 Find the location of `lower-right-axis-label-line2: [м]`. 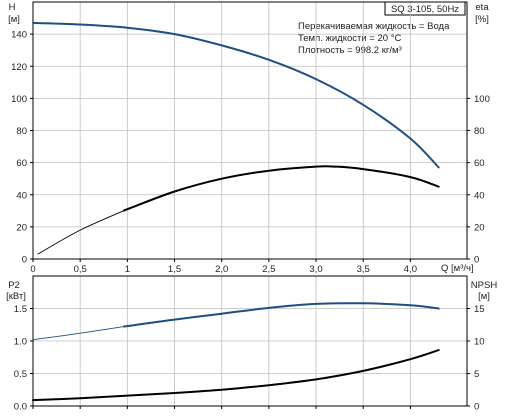

lower-right-axis-label-line2: [м] is located at coordinates (484, 296).